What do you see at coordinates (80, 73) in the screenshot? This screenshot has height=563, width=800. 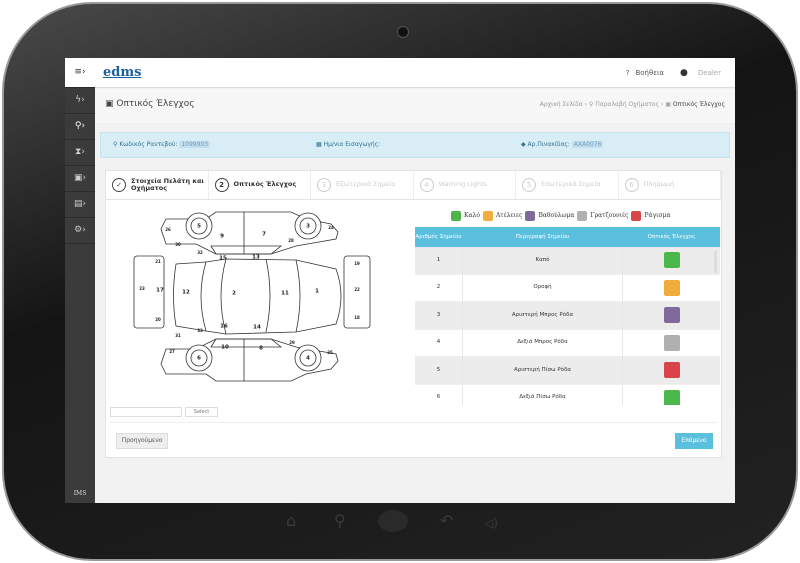 I see `menu-toggle-icon: ≡›` at bounding box center [80, 73].